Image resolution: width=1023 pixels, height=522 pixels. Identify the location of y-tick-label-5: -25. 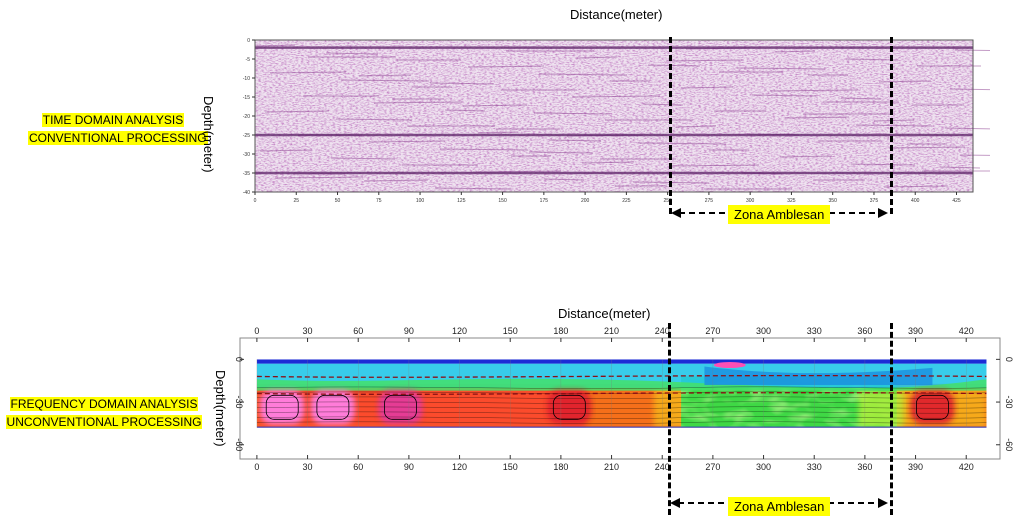
(246, 136).